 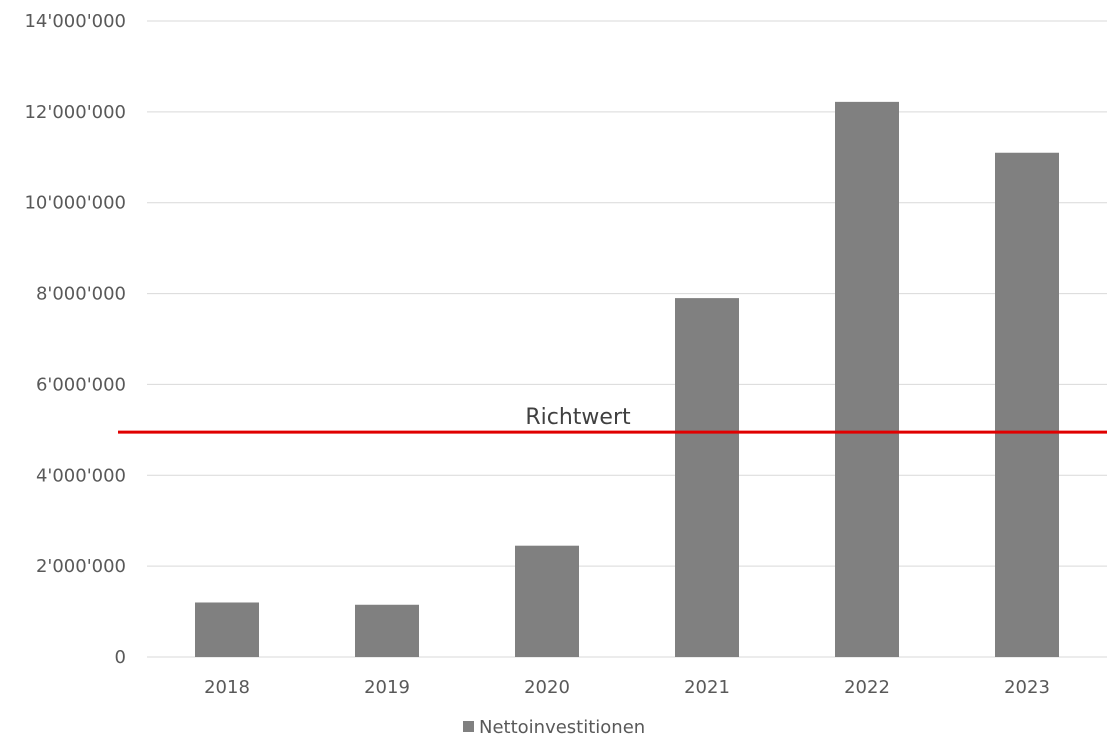 What do you see at coordinates (547, 601) in the screenshot?
I see `bar-2020` at bounding box center [547, 601].